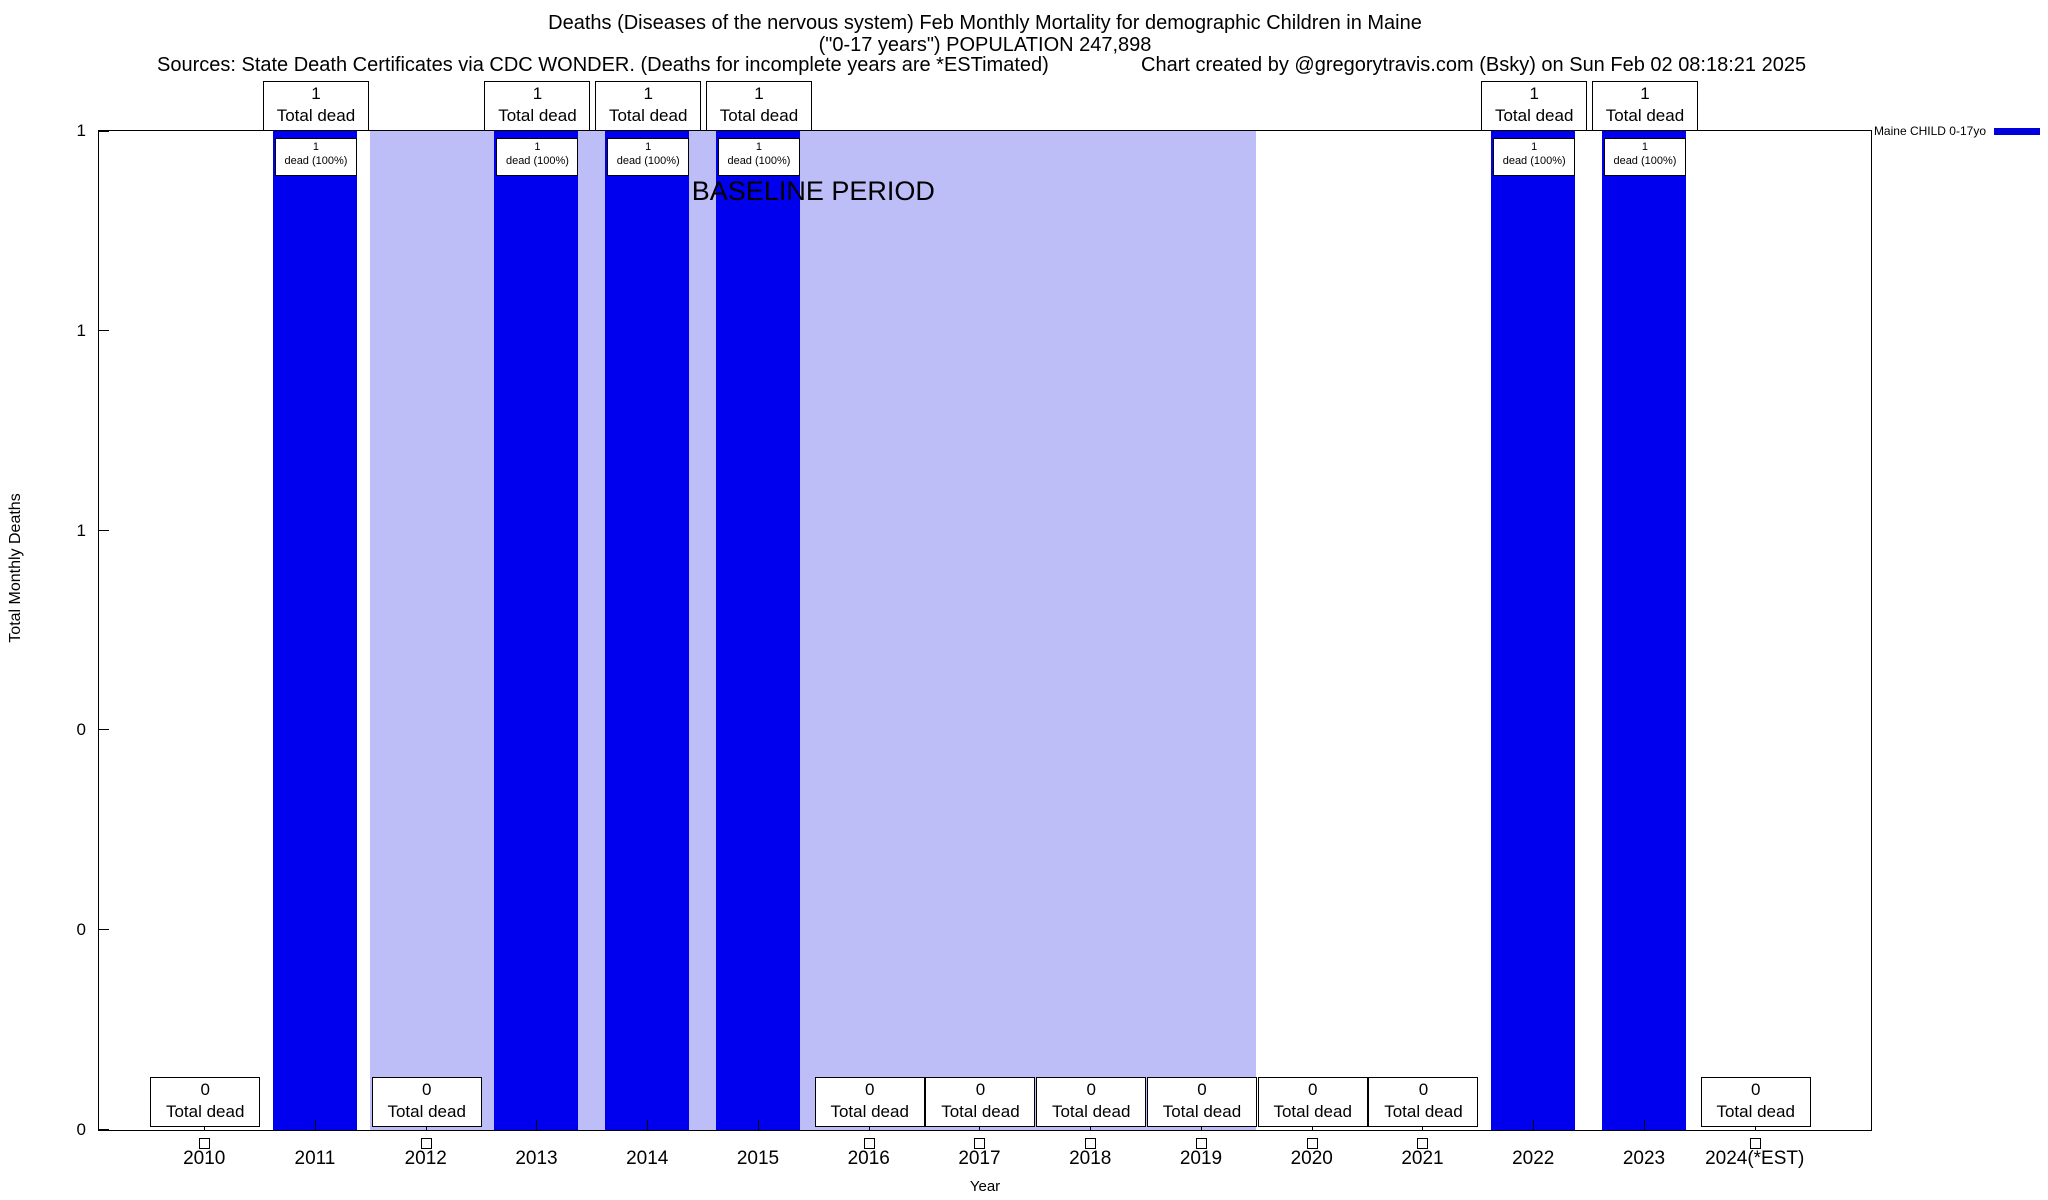  I want to click on zero-marker-2024(*EST), so click(1755, 1143).